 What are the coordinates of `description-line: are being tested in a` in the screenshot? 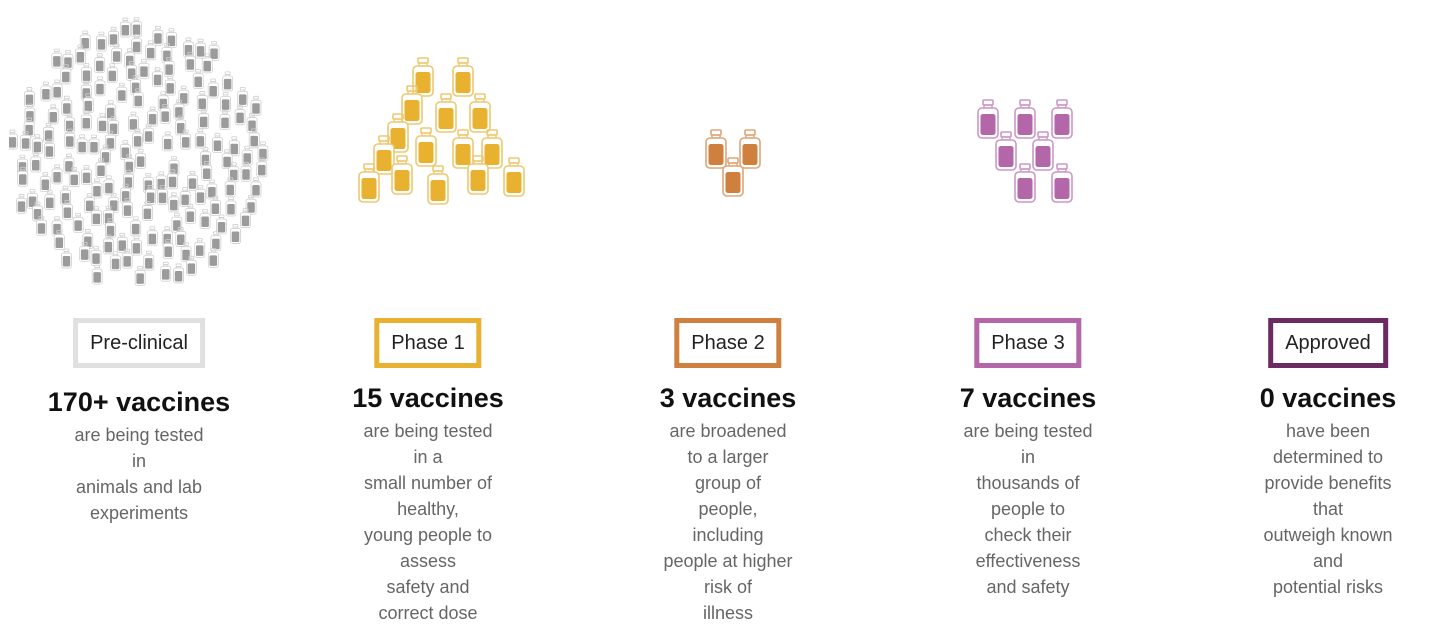 It's located at (428, 444).